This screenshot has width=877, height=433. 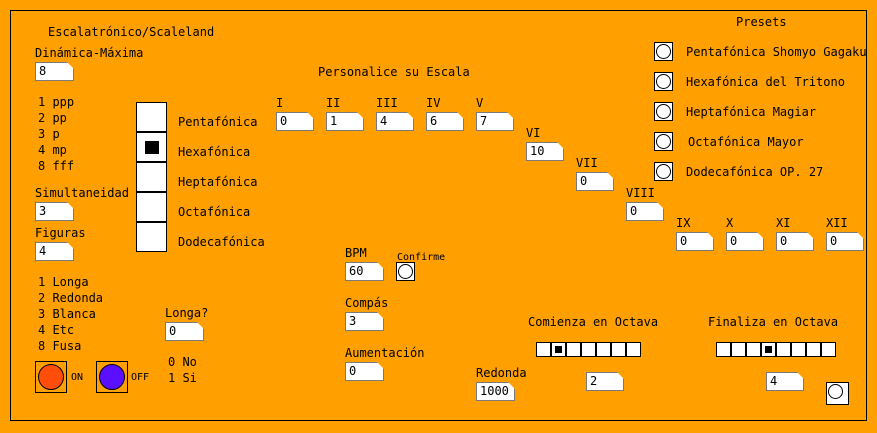 I want to click on degree-input: 7, so click(x=495, y=121).